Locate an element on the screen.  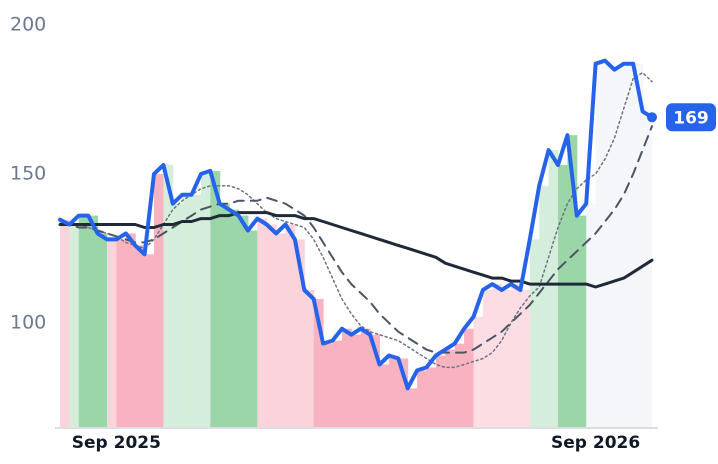
end-point is located at coordinates (652, 117).